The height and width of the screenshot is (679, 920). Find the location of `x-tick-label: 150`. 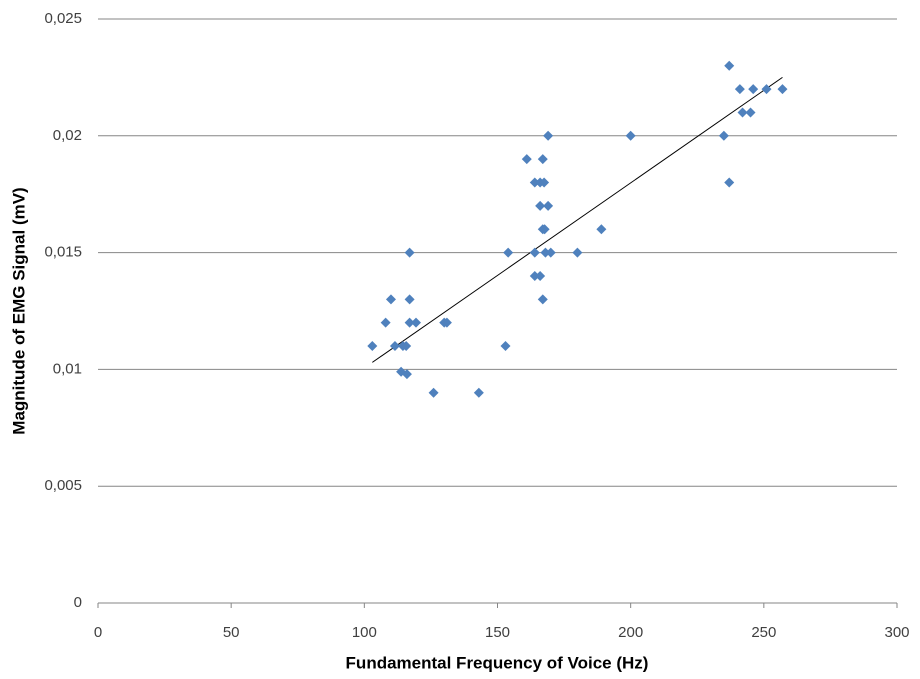

x-tick-label: 150 is located at coordinates (497, 632).